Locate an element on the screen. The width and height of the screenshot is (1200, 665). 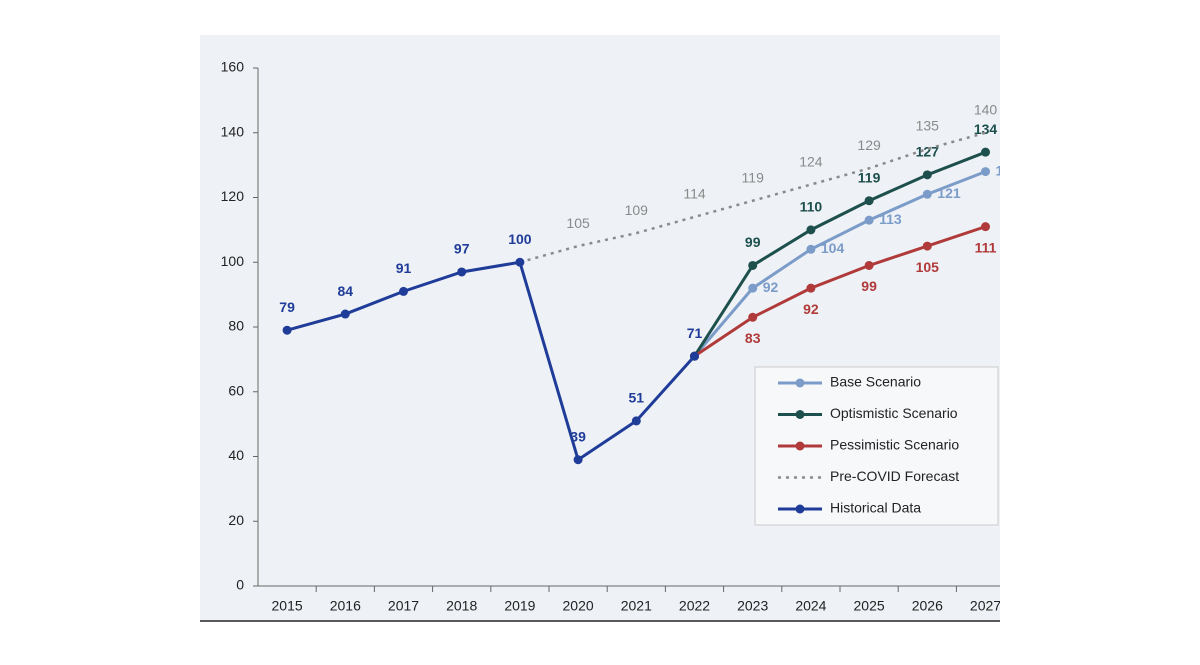
data-label: 83 is located at coordinates (753, 338).